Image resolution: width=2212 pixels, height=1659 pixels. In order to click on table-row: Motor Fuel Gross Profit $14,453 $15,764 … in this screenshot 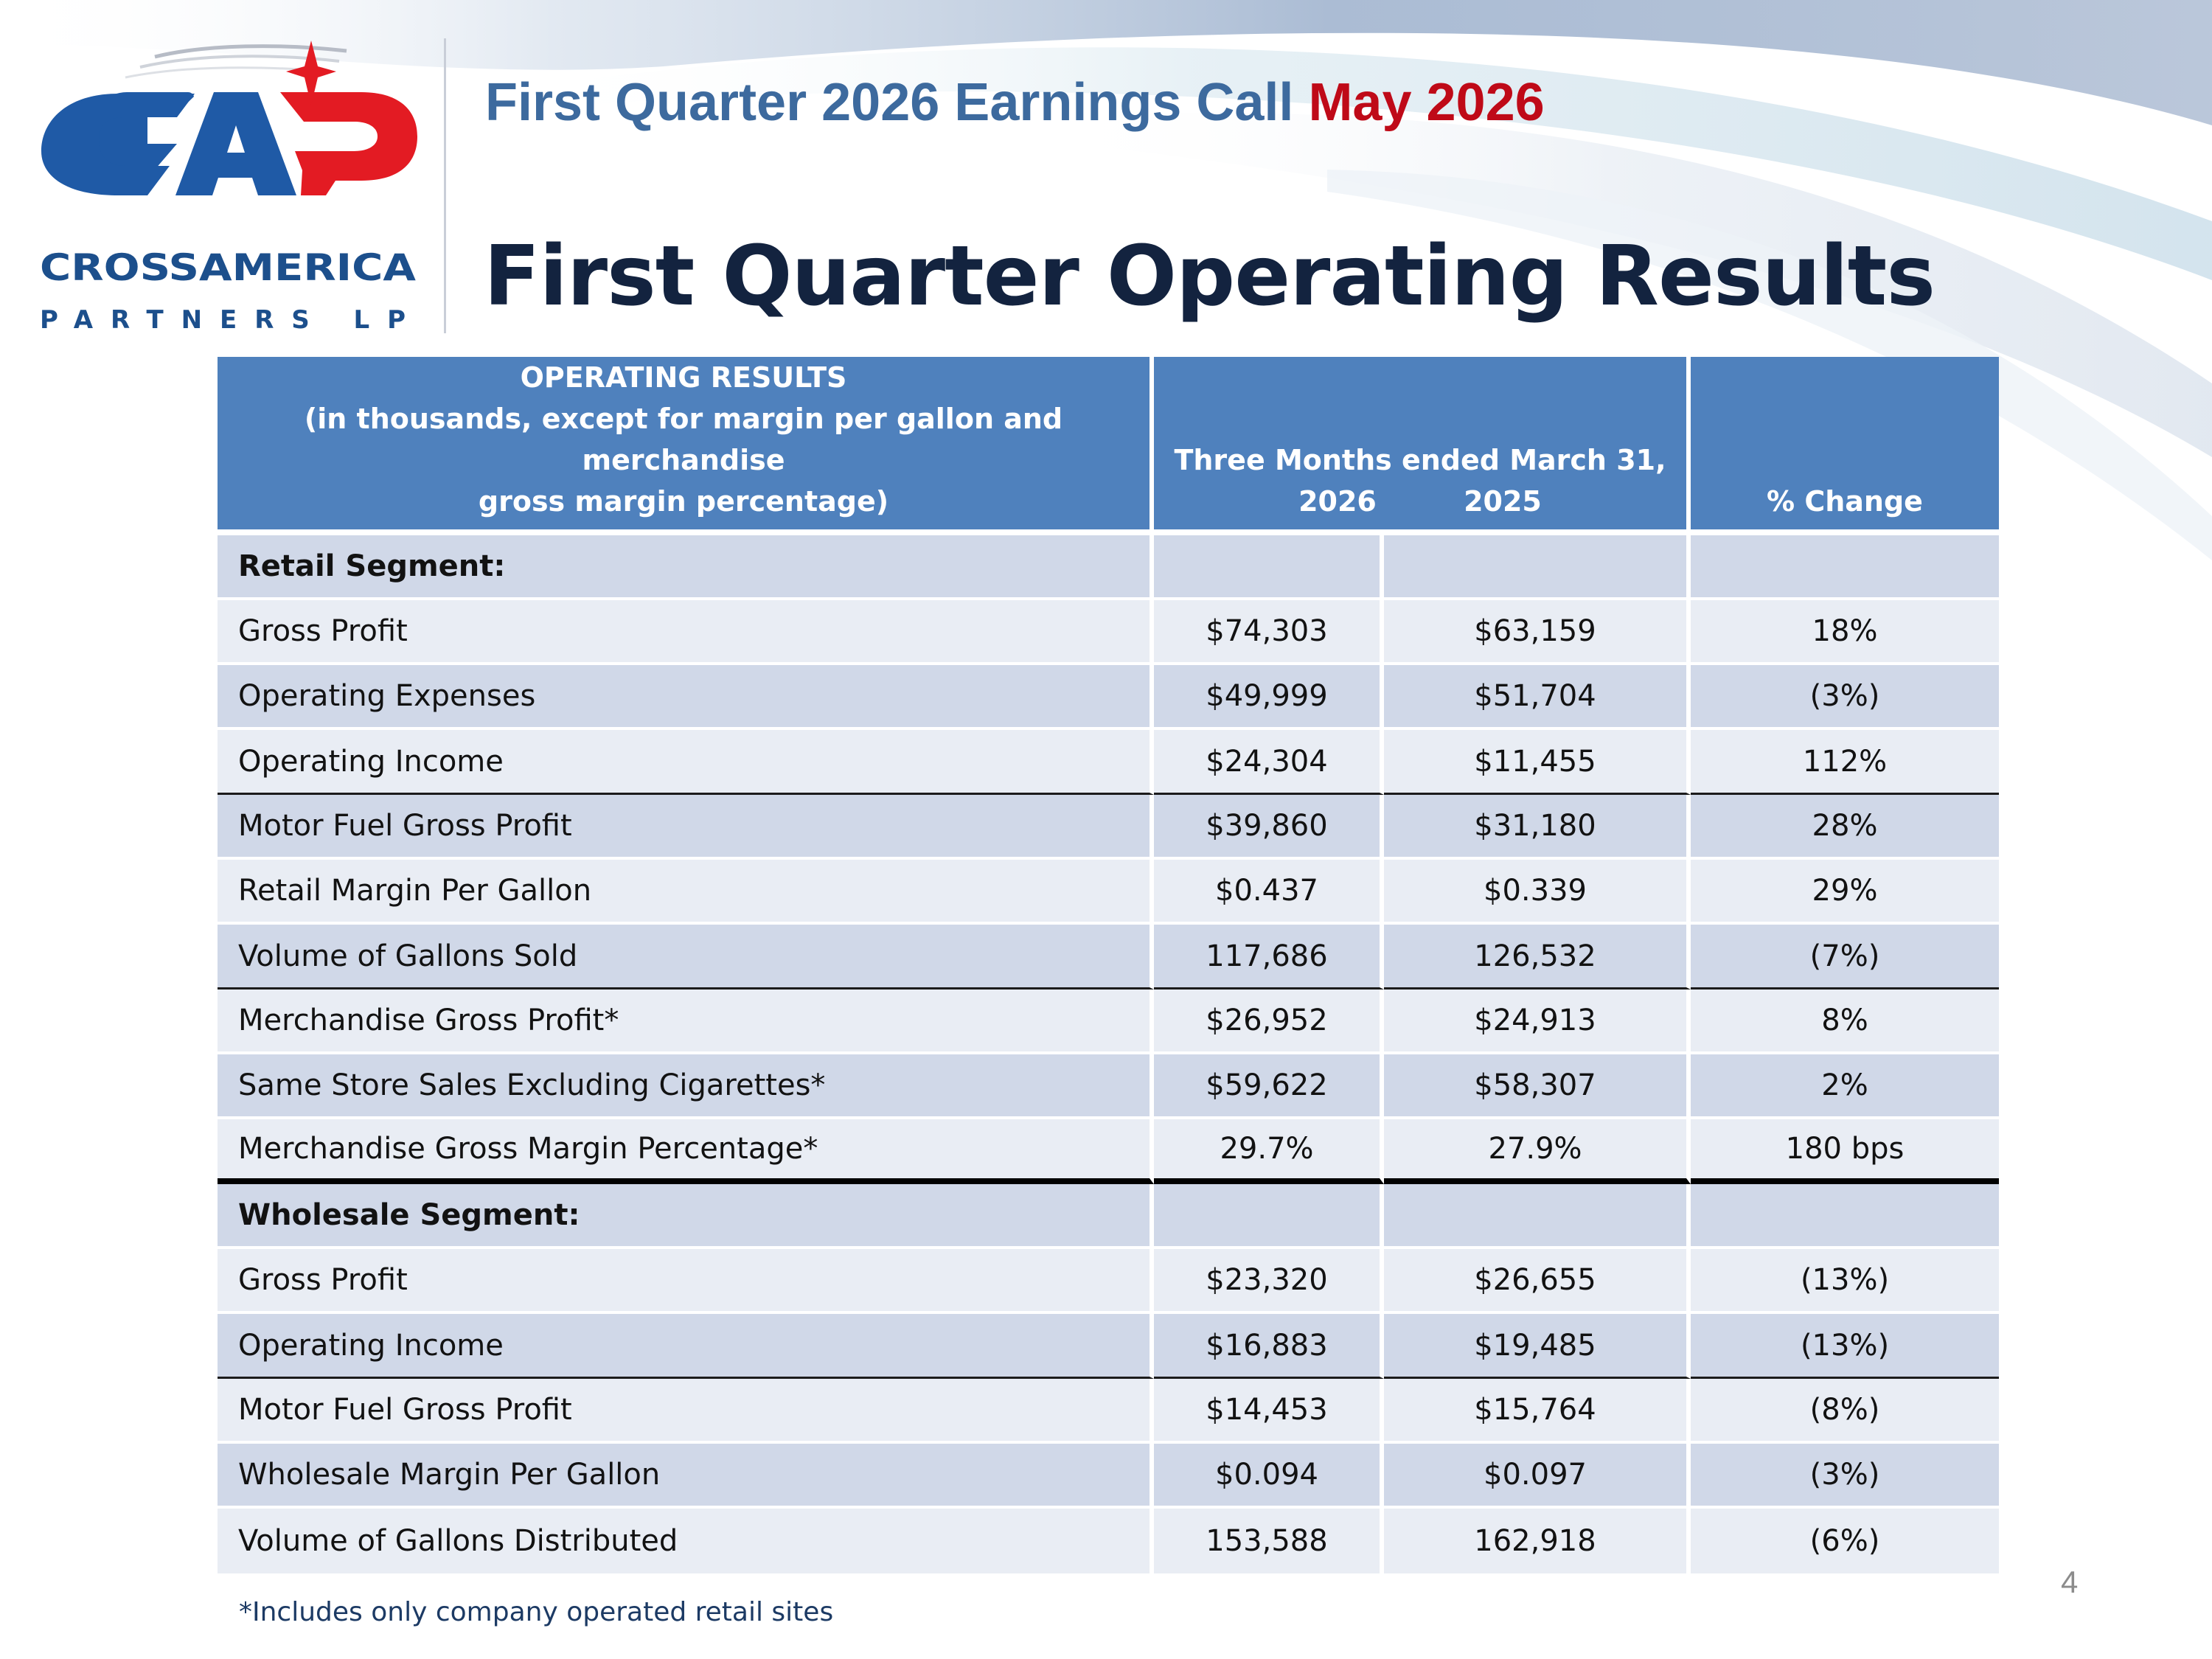, I will do `click(1108, 1411)`.